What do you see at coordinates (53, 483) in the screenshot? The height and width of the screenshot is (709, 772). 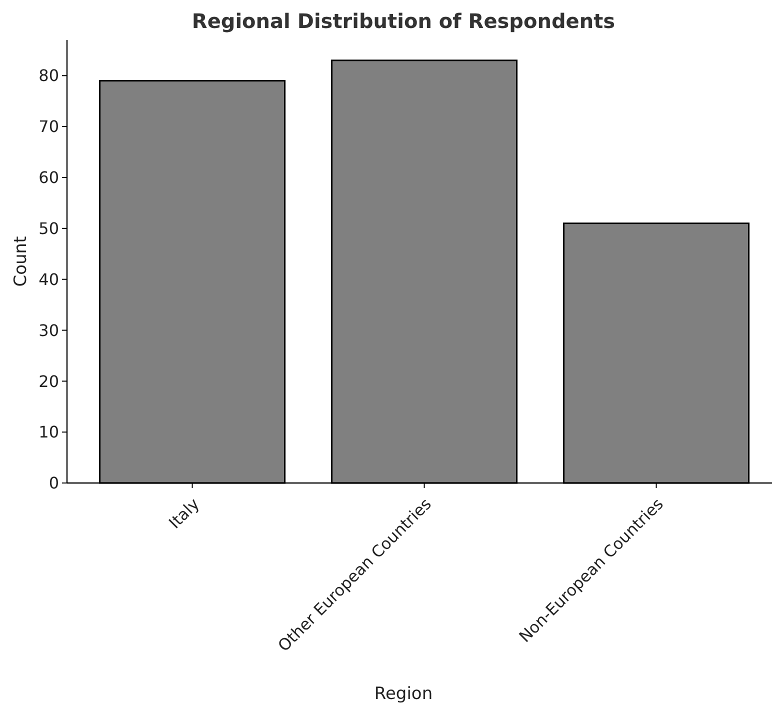 I see `y-tick-label: 0` at bounding box center [53, 483].